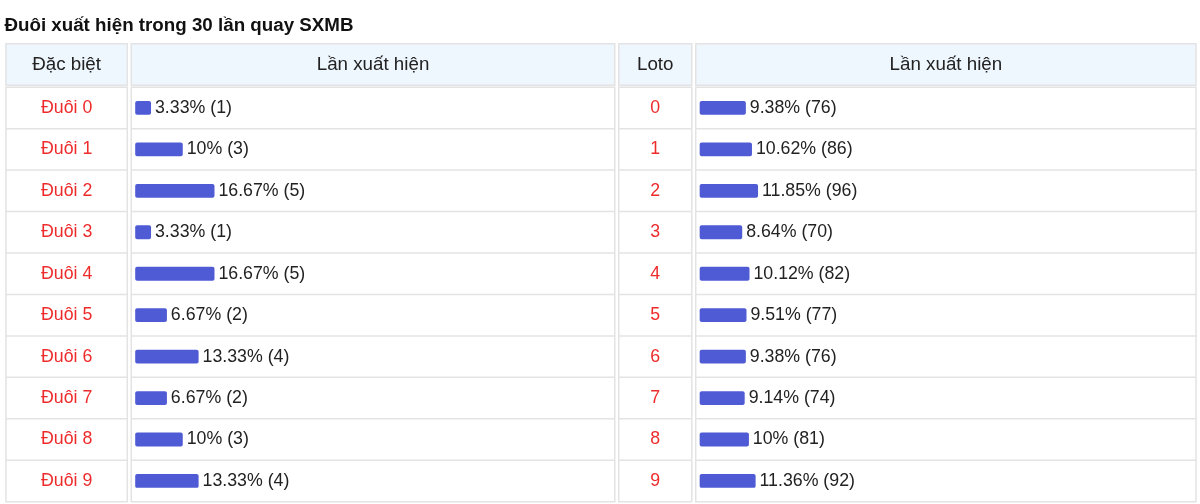  I want to click on category-label: 6, so click(655, 355).